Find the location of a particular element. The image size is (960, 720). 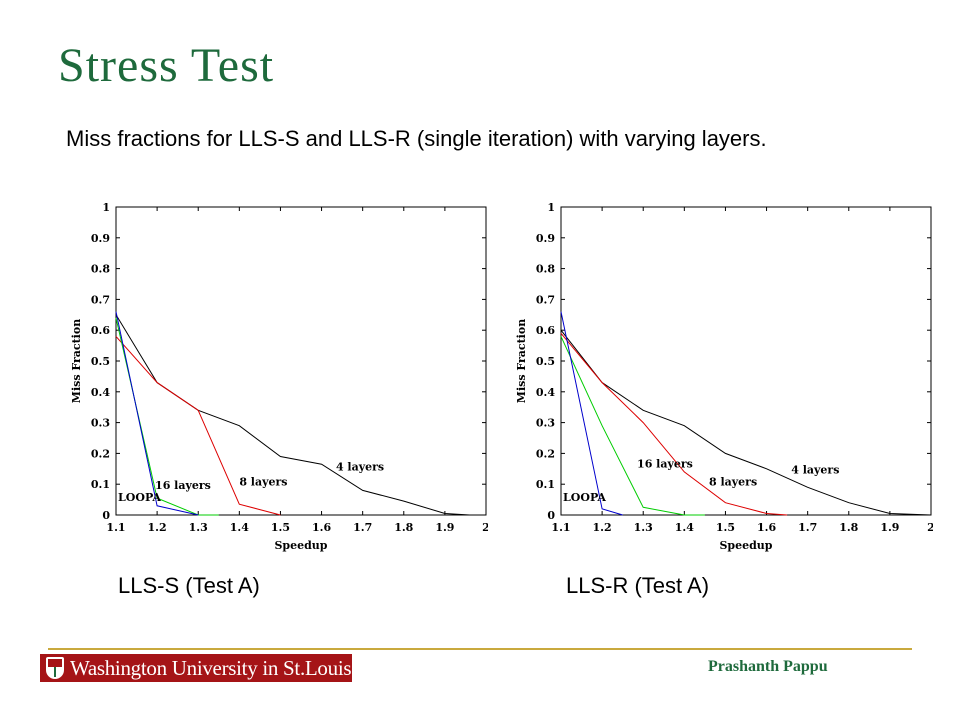

slide-title: Stress Test is located at coordinates (166, 65).